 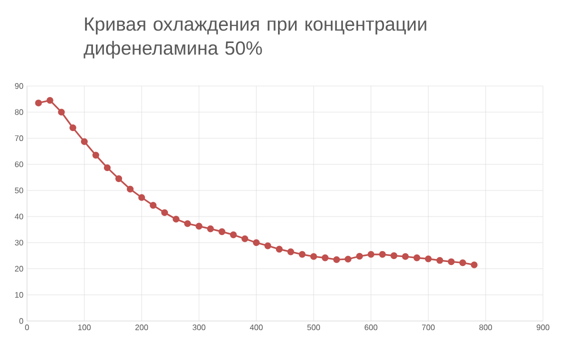 What do you see at coordinates (84, 327) in the screenshot?
I see `x-tick-label: 100` at bounding box center [84, 327].